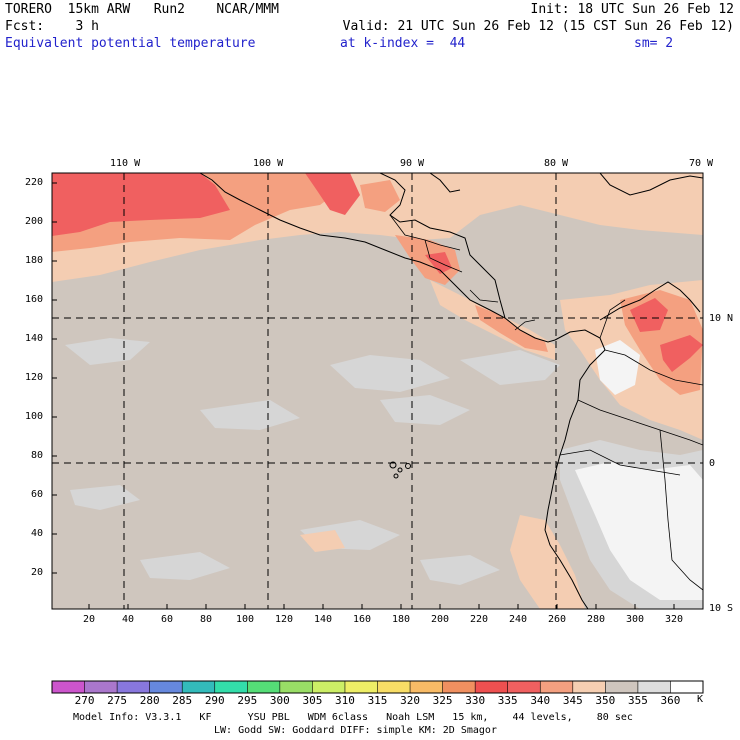 This screenshot has width=740, height=740. I want to click on lon-label-100w: 100 W, so click(268, 163).